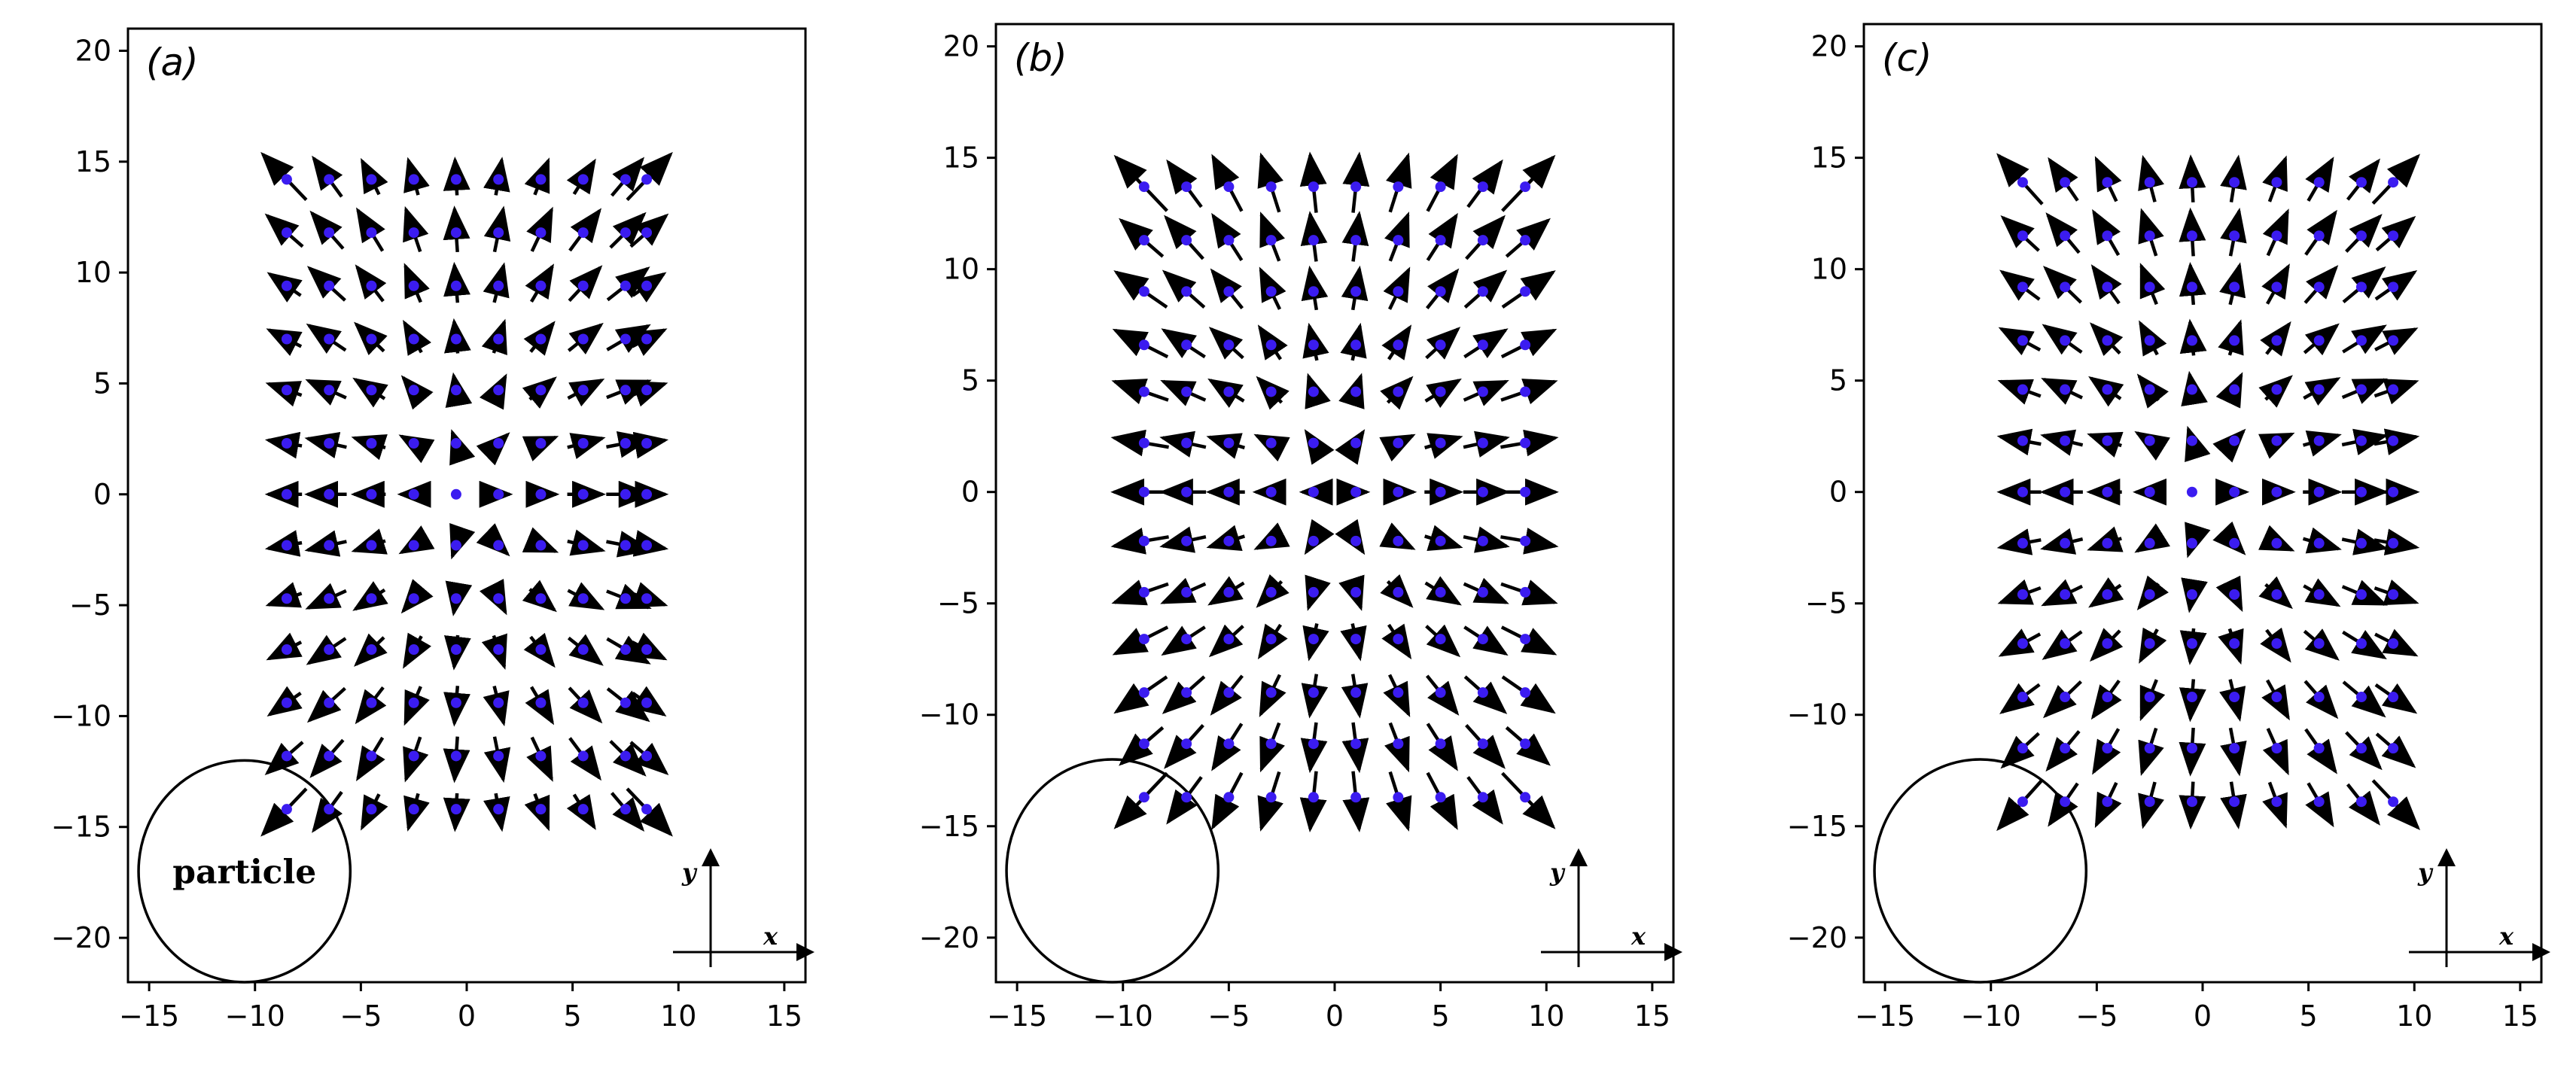 The width and height of the screenshot is (2576, 1071). What do you see at coordinates (467, 1016) in the screenshot?
I see `x-tick-label: 0` at bounding box center [467, 1016].